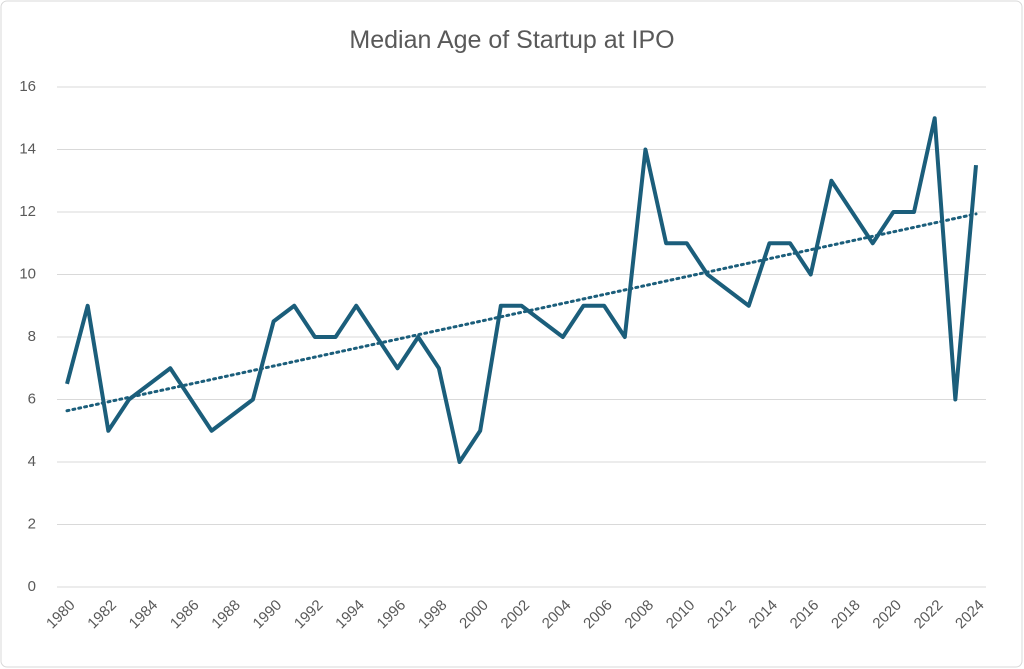  What do you see at coordinates (27, 211) in the screenshot?
I see `y-tick-label: 12` at bounding box center [27, 211].